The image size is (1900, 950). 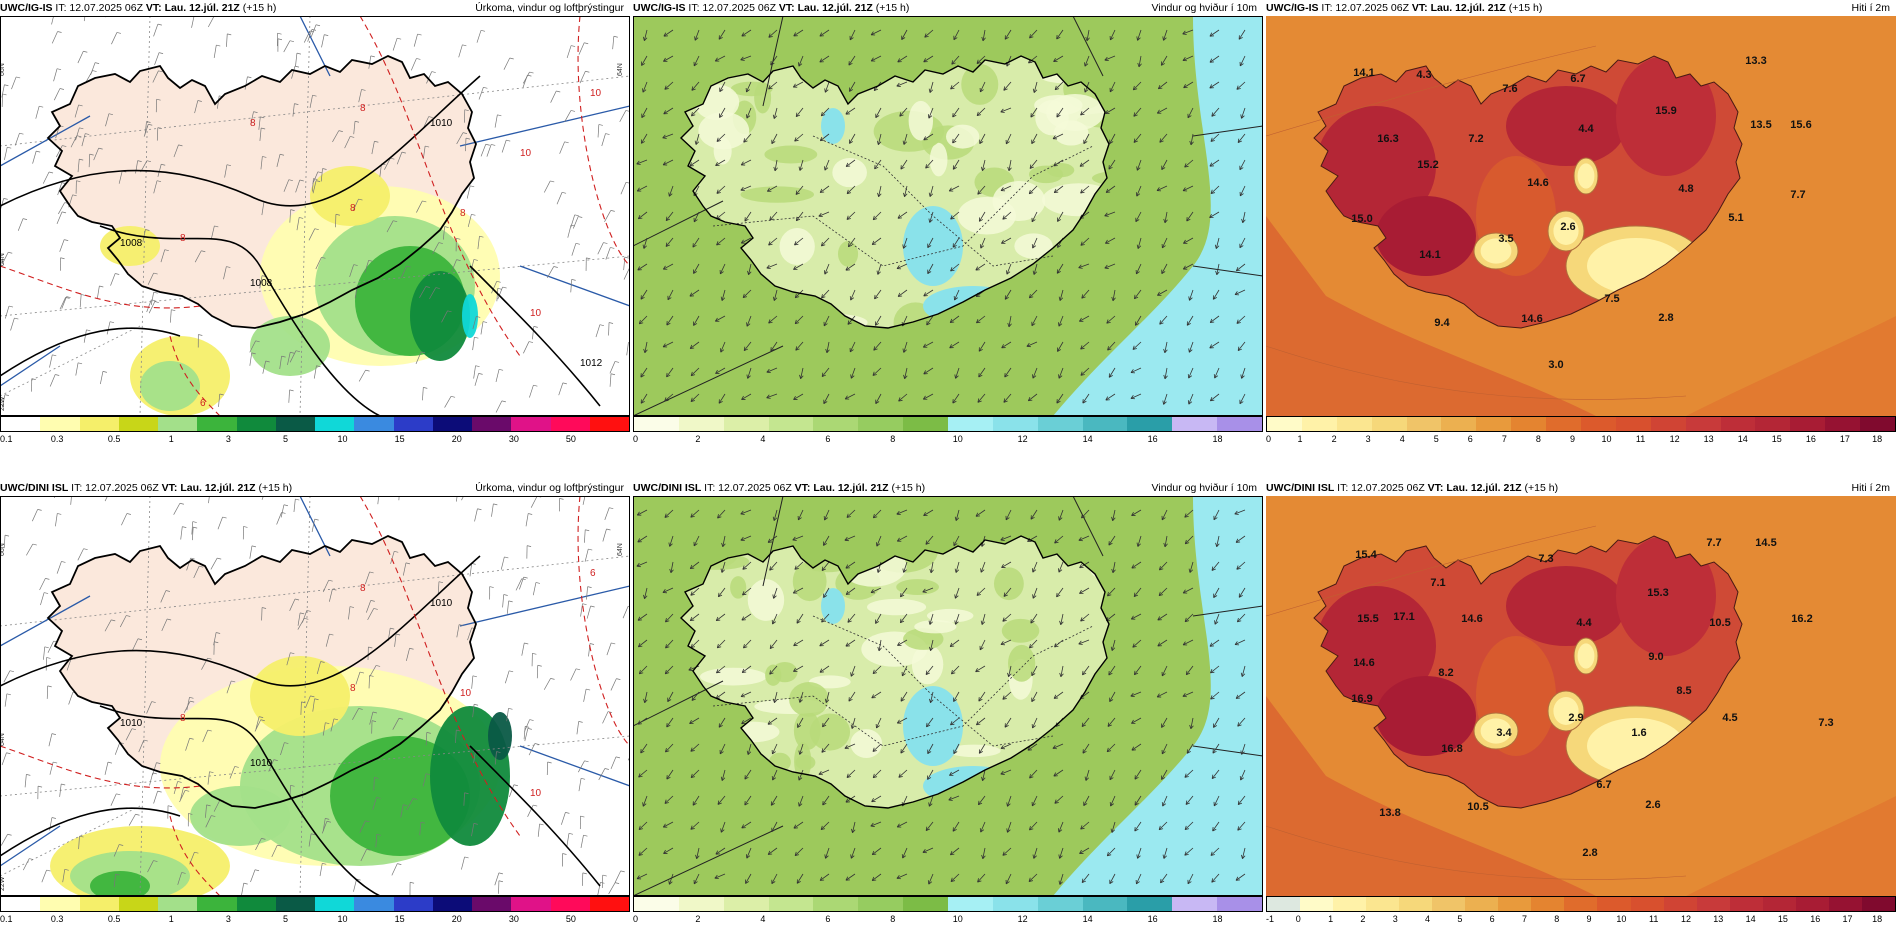 I want to click on isotherm-label: 8, so click(x=363, y=108).